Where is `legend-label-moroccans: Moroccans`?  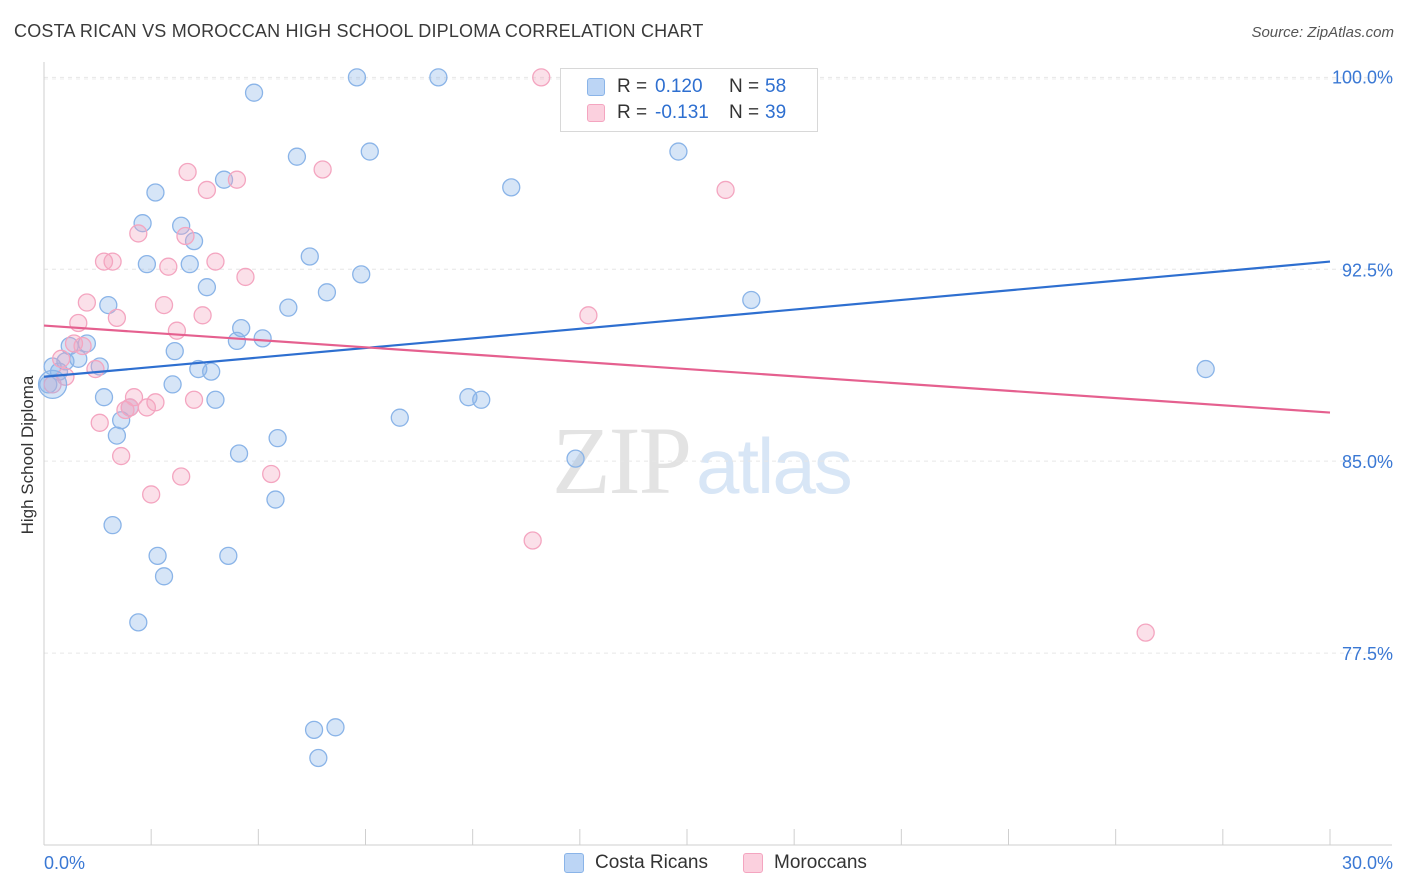 legend-label-moroccans: Moroccans is located at coordinates (820, 862).